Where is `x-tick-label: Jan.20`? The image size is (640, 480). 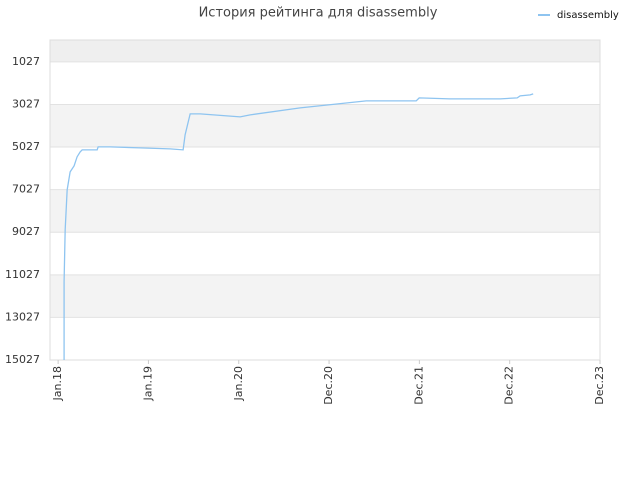
x-tick-label: Jan.20 is located at coordinates (238, 383).